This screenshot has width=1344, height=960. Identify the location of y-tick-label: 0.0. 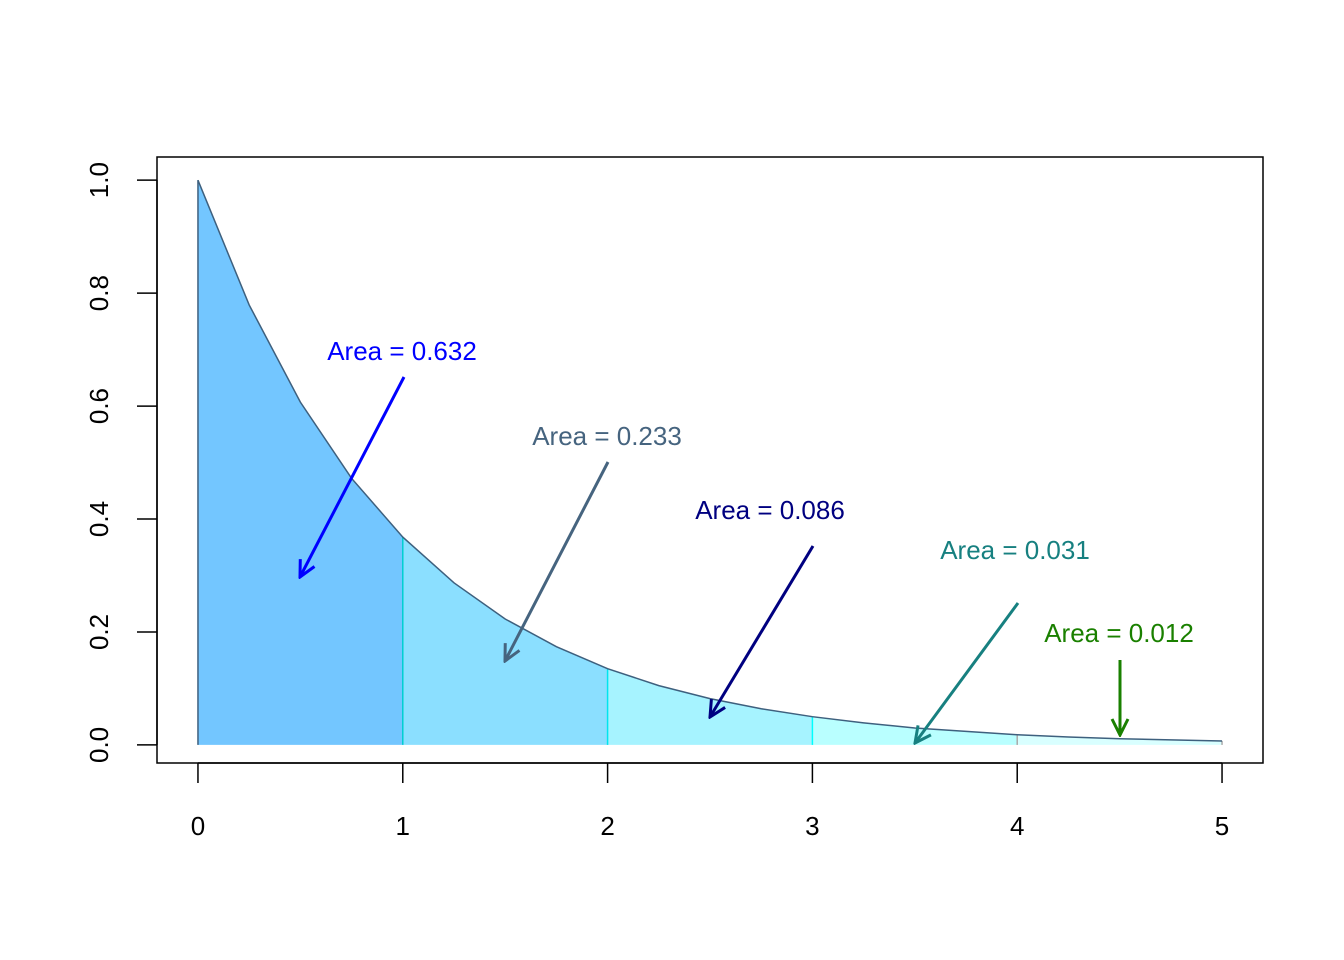
(99, 745).